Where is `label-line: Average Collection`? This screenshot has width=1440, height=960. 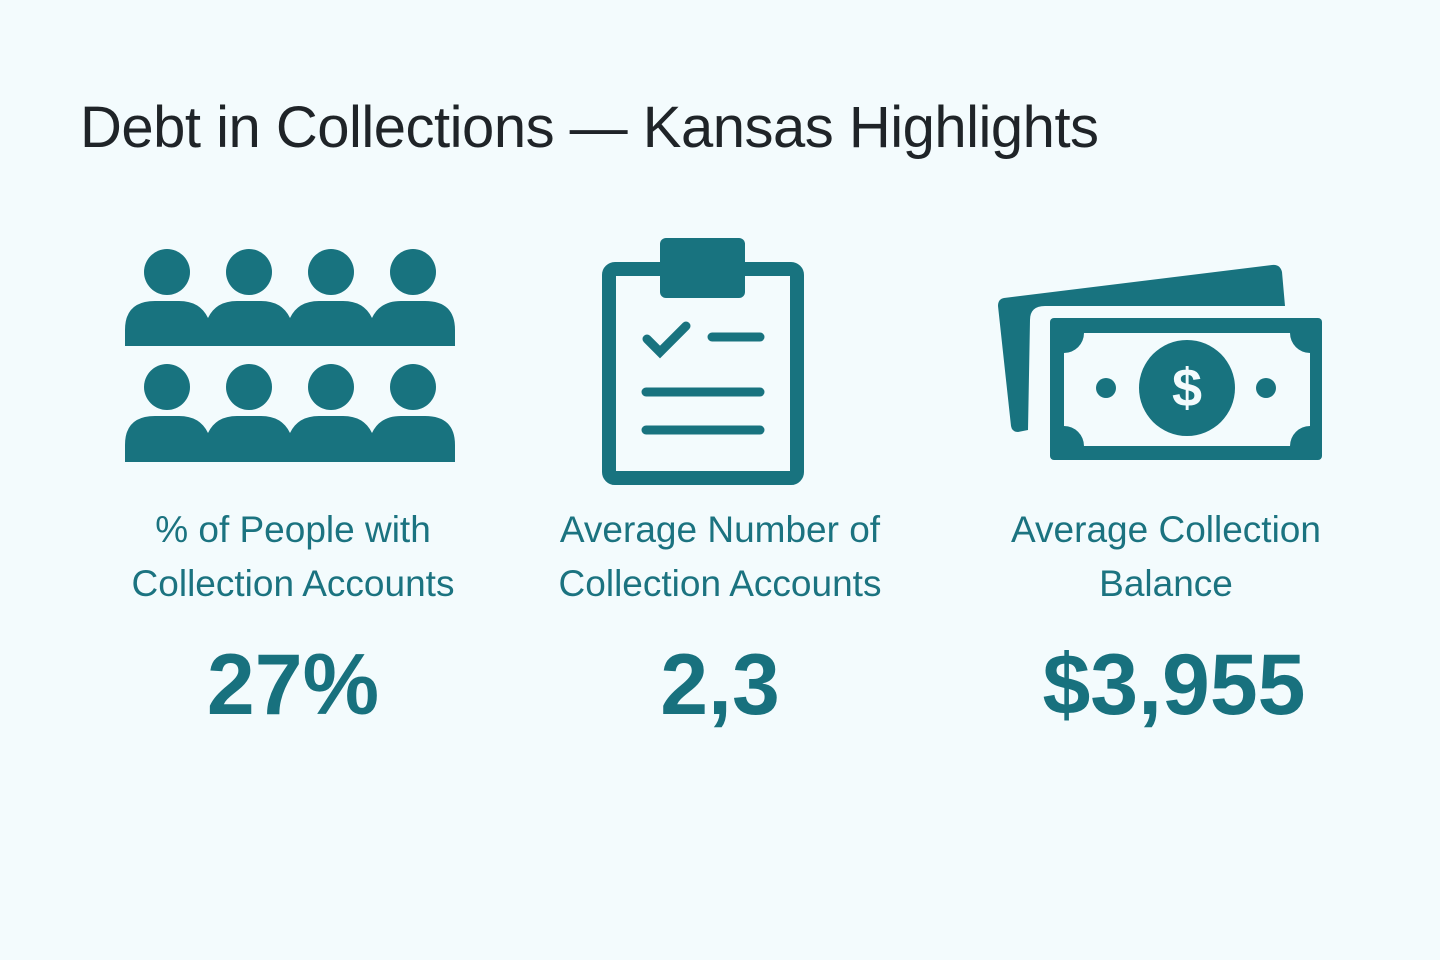 label-line: Average Collection is located at coordinates (1166, 529).